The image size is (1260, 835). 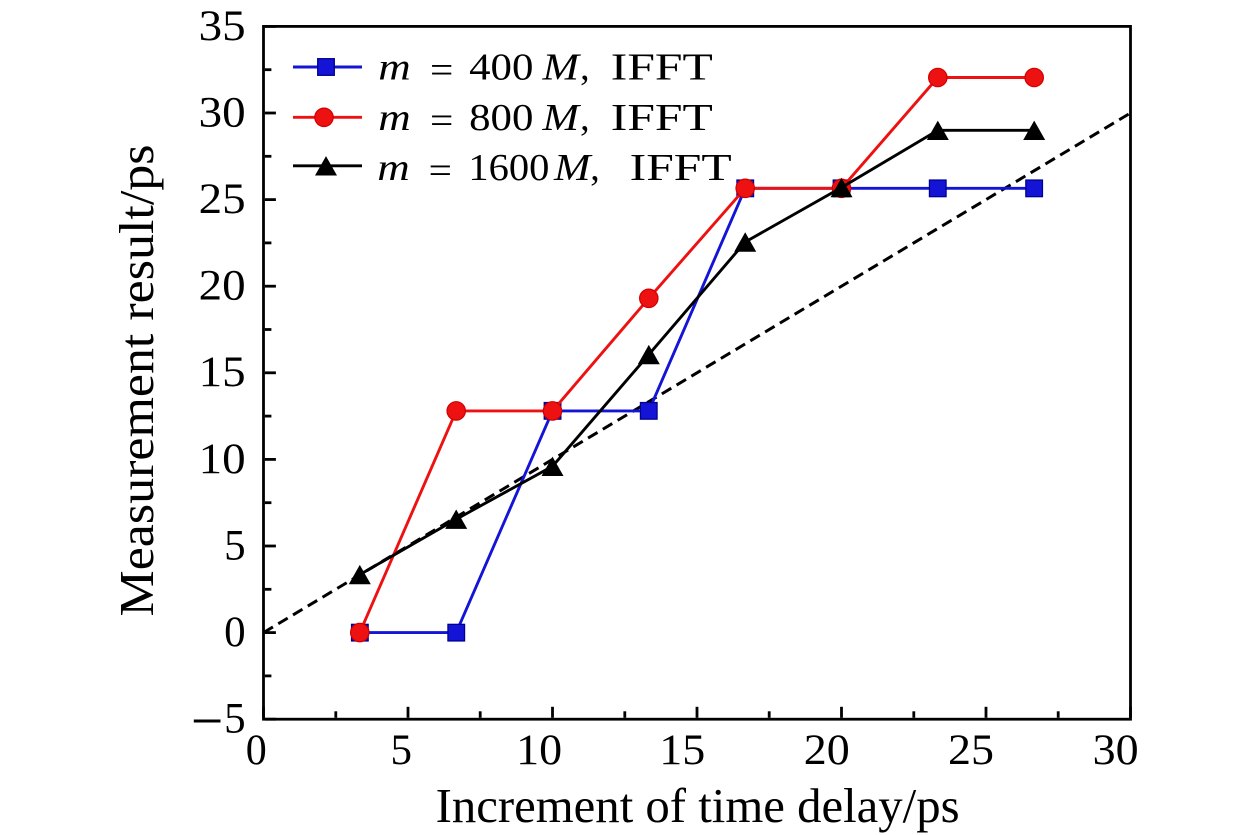 I want to click on svg-text: 800, so click(x=501, y=118).